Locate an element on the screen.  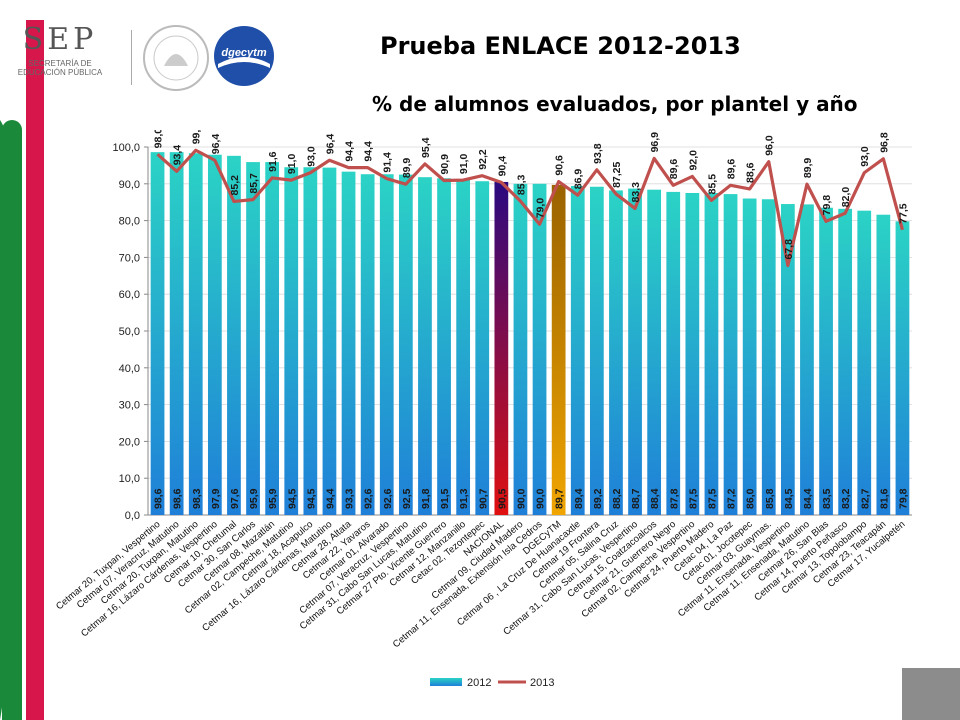
sep-logo-line1: SECRETARÍA DE is located at coordinates (60, 63).